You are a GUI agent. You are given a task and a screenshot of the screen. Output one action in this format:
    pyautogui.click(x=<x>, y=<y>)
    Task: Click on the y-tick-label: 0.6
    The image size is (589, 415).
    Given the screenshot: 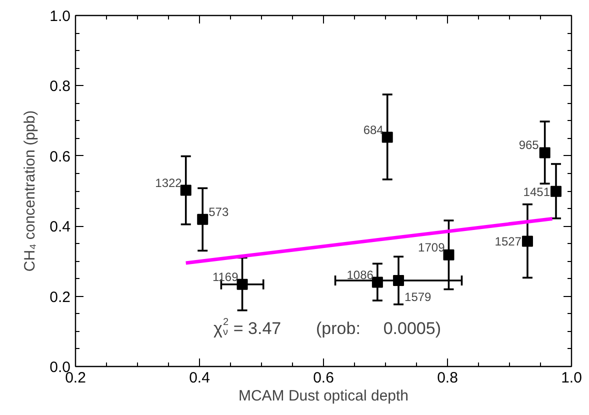 What is the action you would take?
    pyautogui.click(x=60, y=157)
    